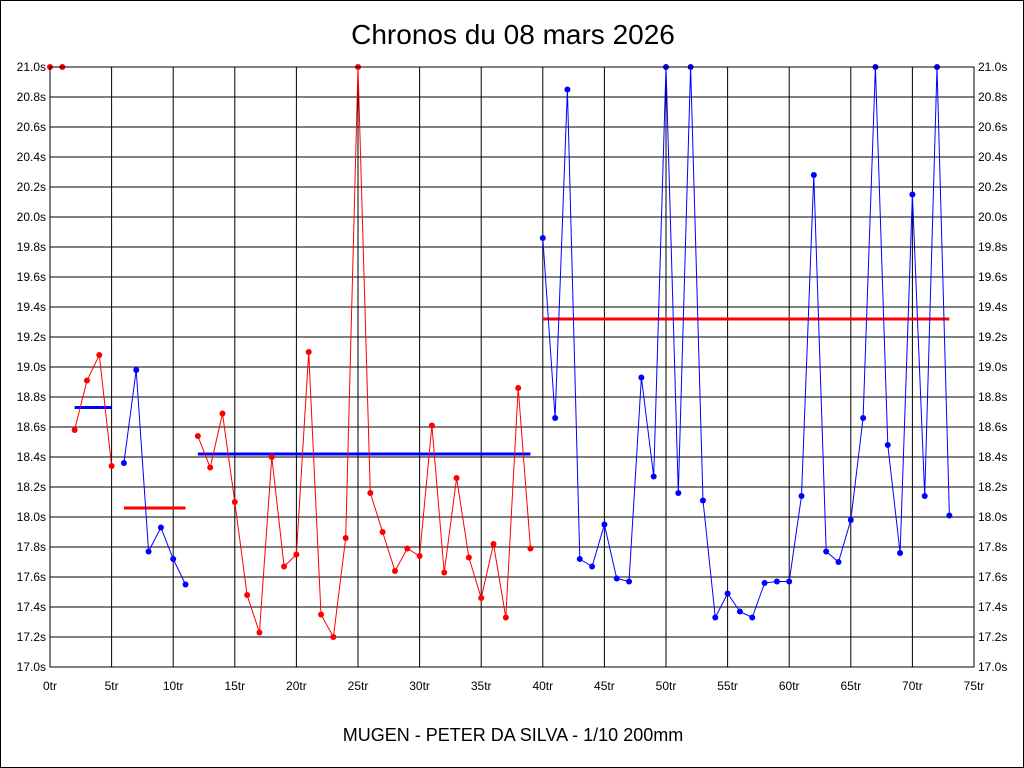 This screenshot has width=1024, height=768. Describe the element at coordinates (31, 667) in the screenshot. I see `y-tick-label-left: 17.0s` at that location.